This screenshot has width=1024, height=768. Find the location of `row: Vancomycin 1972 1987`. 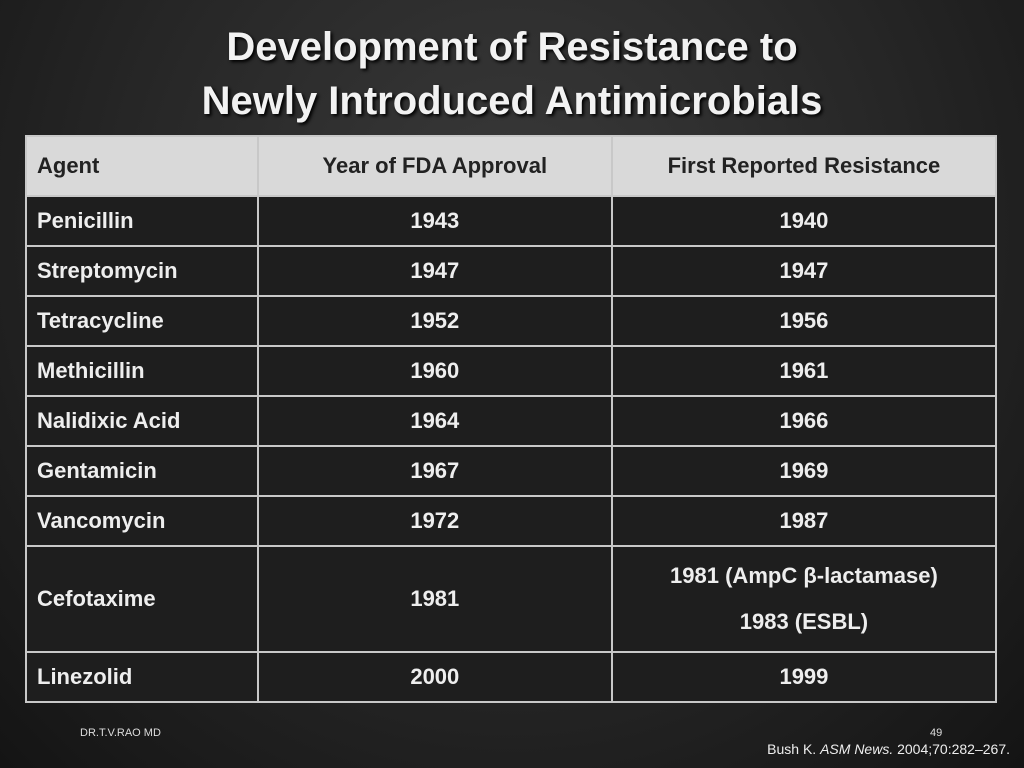

row: Vancomycin 1972 1987 is located at coordinates (511, 521).